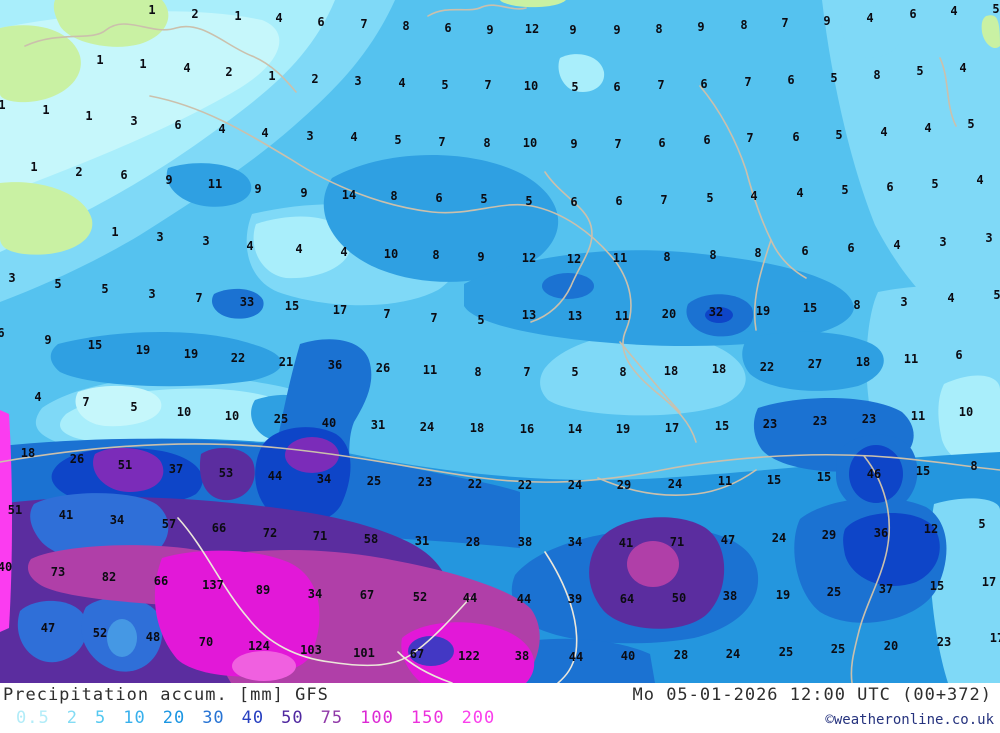 The width and height of the screenshot is (1000, 733). Describe the element at coordinates (909, 720) in the screenshot. I see `copyright-label: ©weatheronline.co.uk` at that location.